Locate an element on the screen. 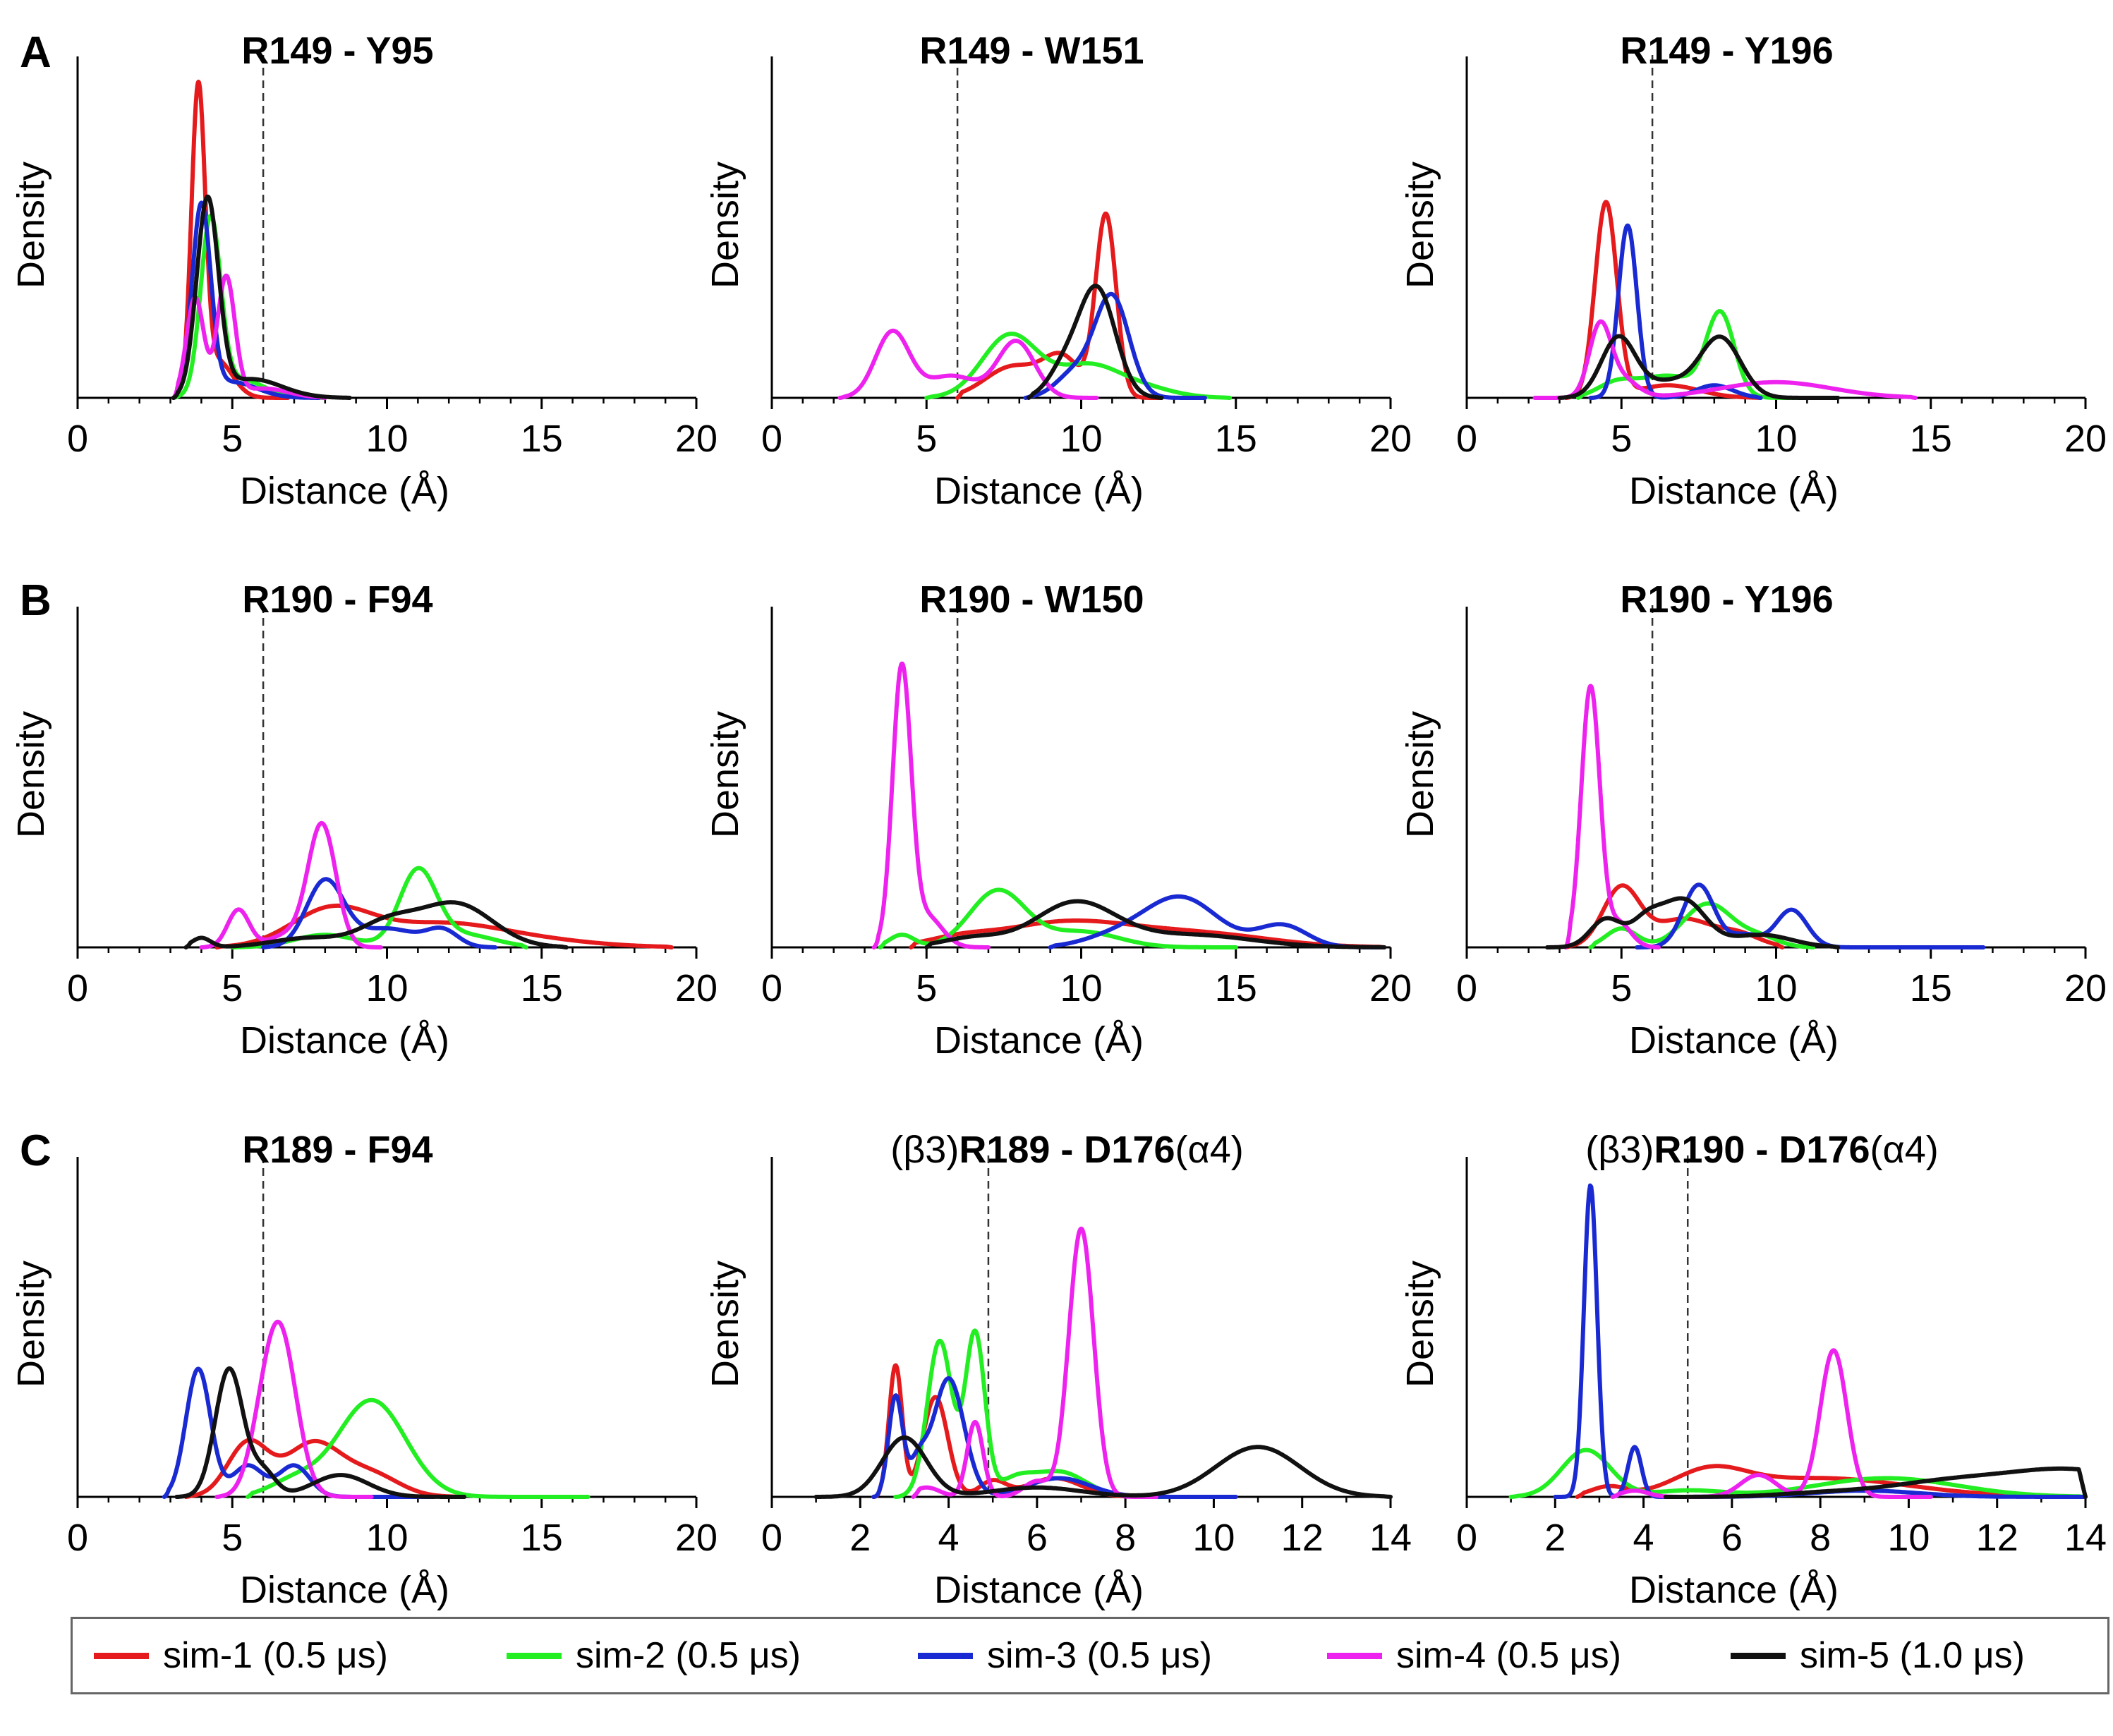  chart-title-segment: R190 - F94 is located at coordinates (337, 599).